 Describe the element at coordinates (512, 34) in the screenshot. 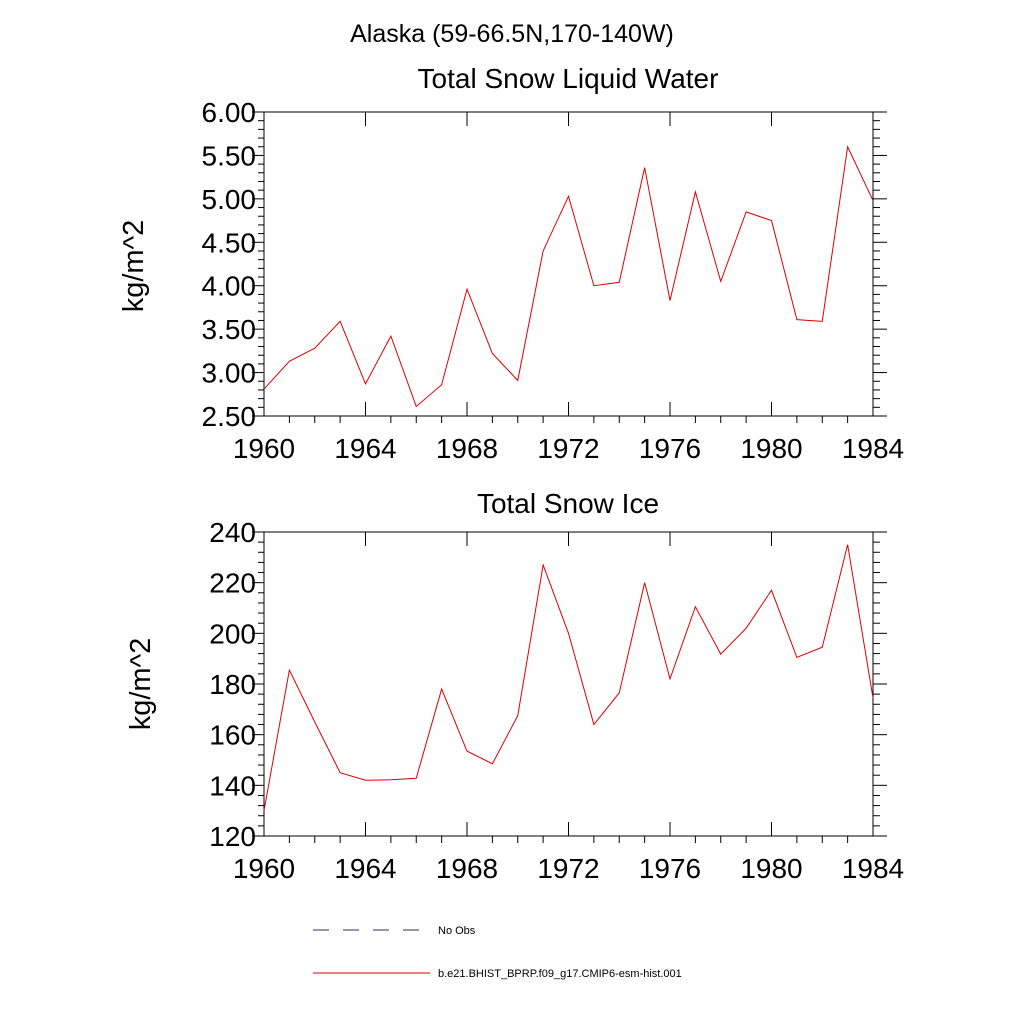

I see `figure-suptitle: Alaska (59-66.5N,170-140W)` at that location.